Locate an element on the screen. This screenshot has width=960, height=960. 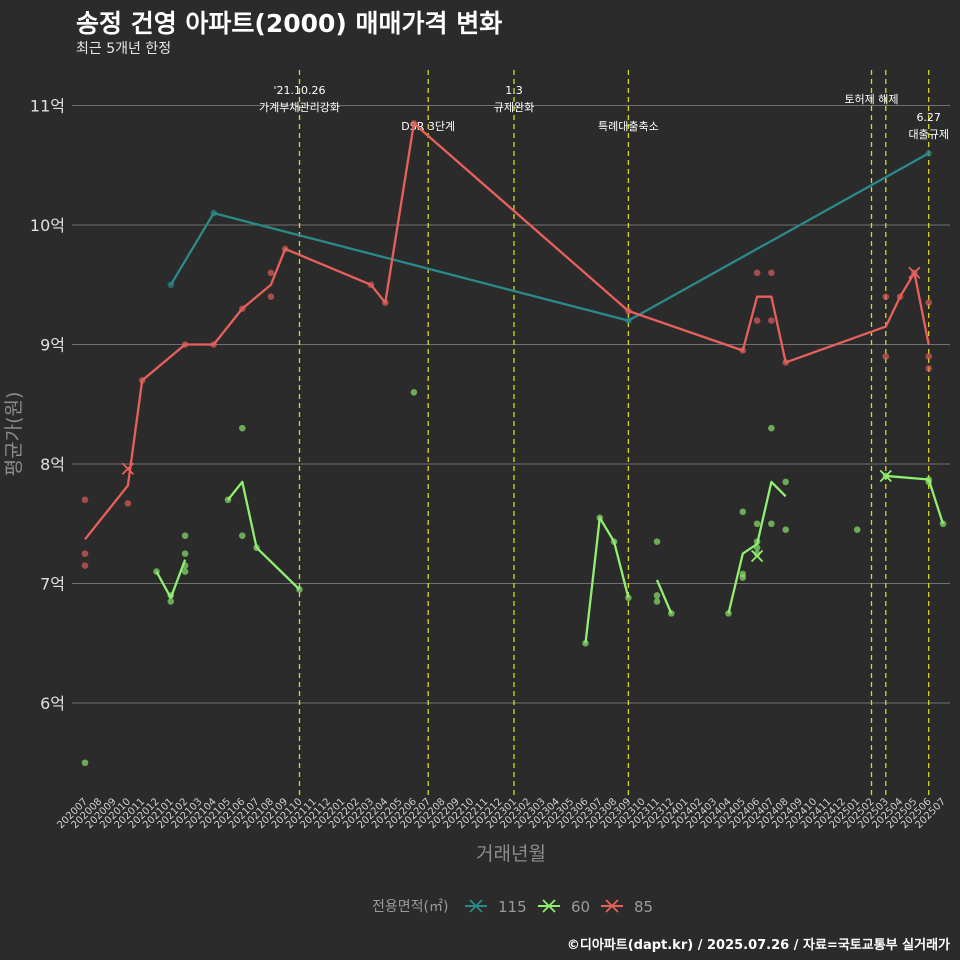
y-axis-title: 평균가(원) is located at coordinates (14, 434).